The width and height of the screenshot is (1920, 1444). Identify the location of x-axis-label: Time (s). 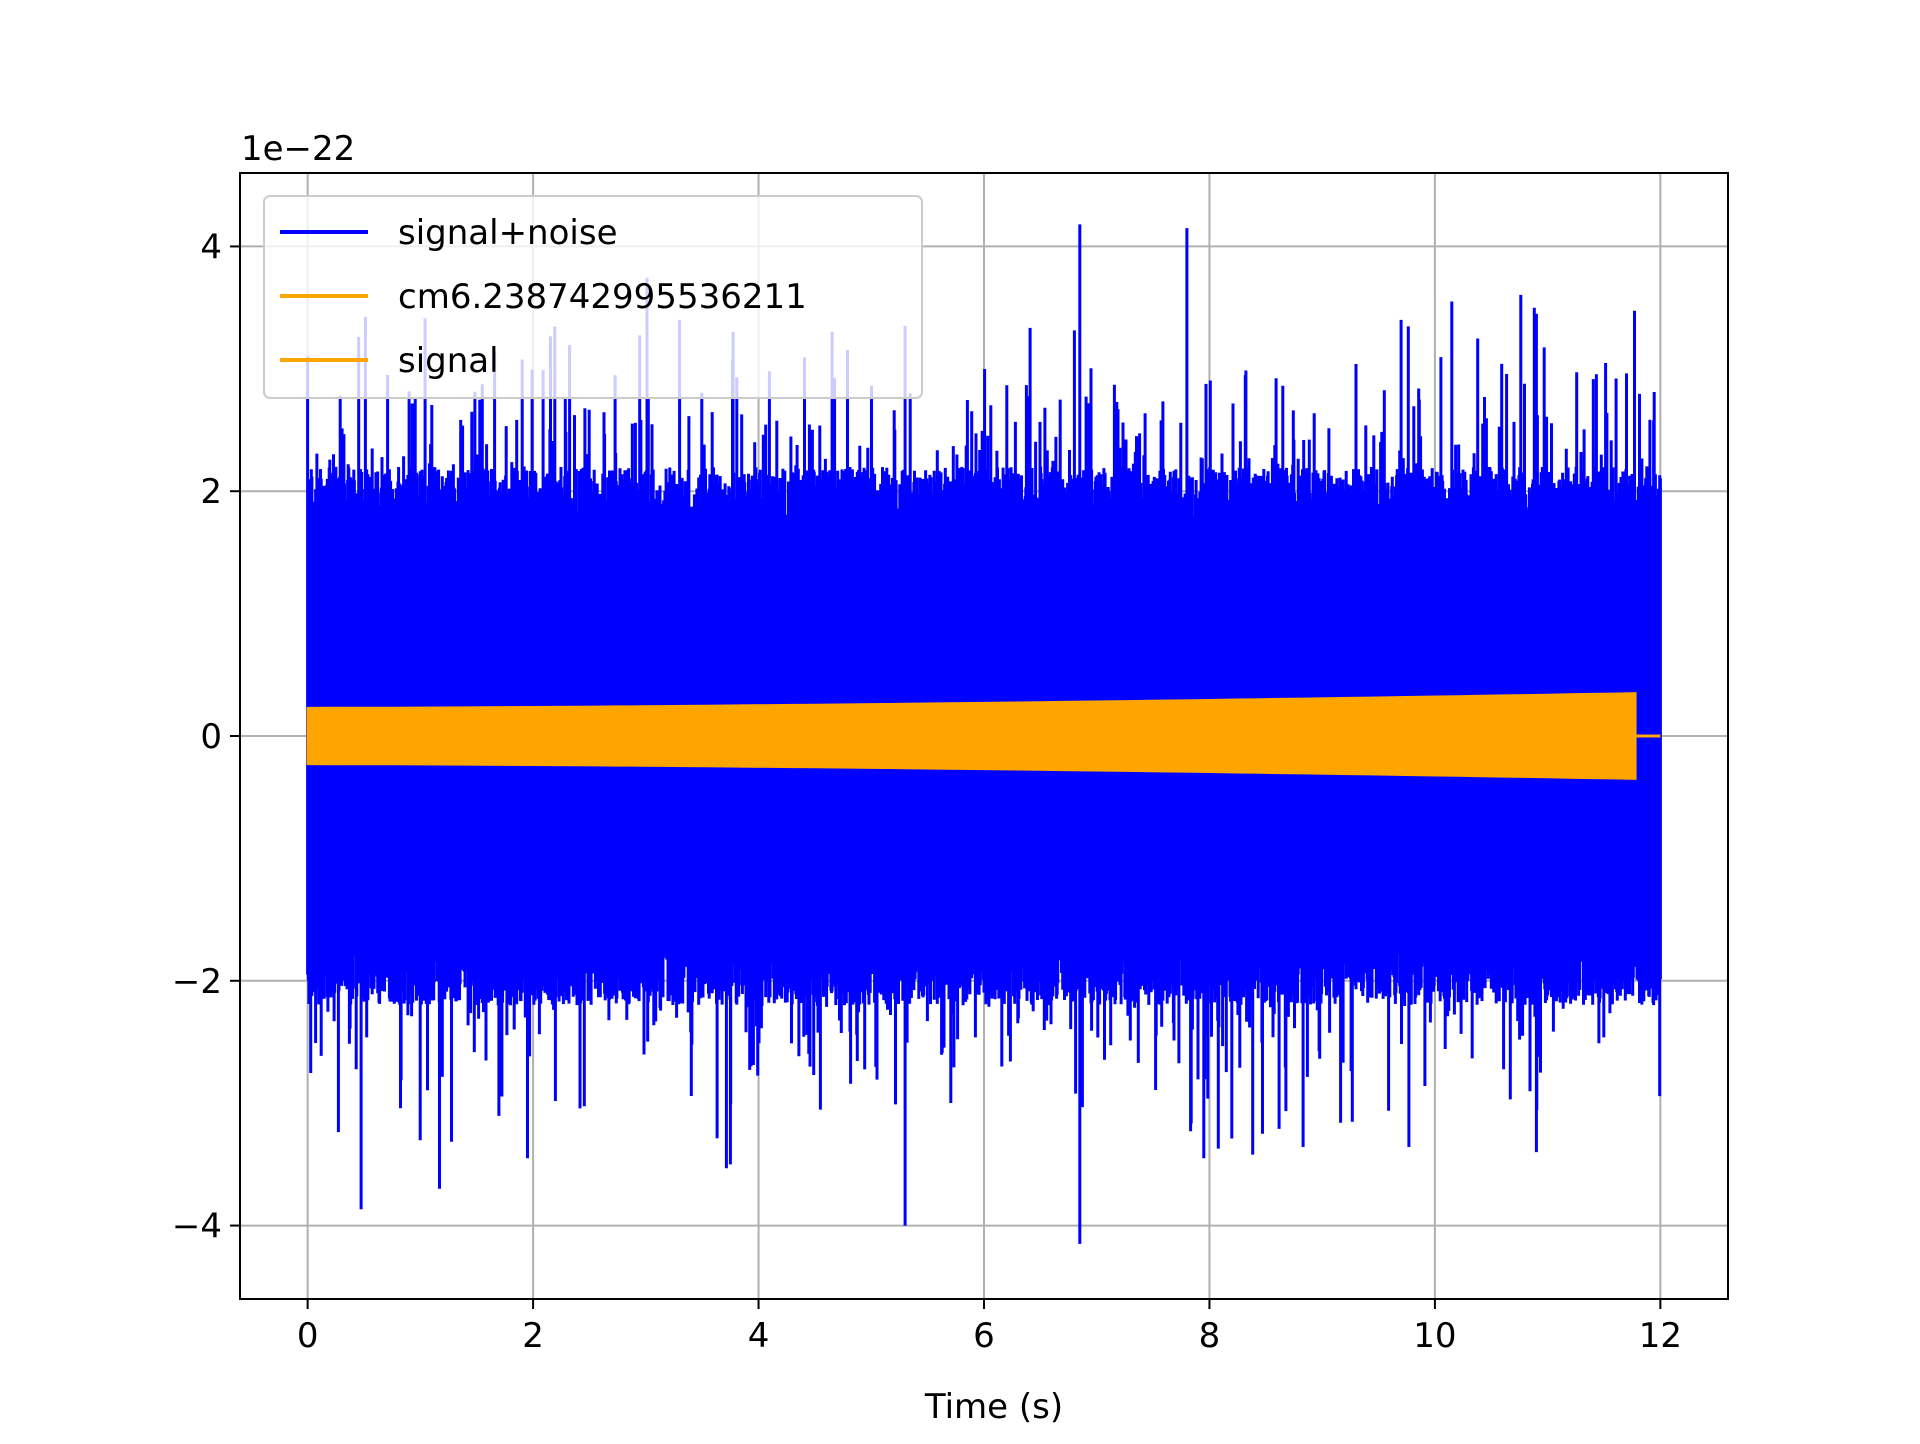
(993, 1407).